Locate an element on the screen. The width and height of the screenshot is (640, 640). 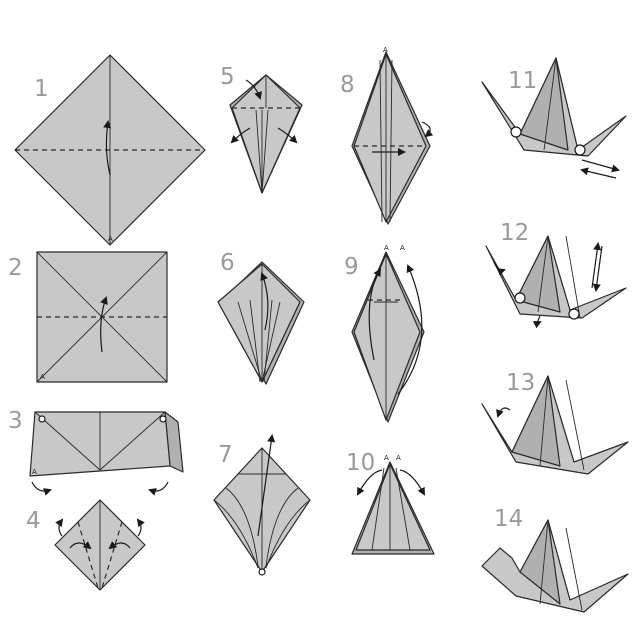
step-number: 8 is located at coordinates (347, 85).